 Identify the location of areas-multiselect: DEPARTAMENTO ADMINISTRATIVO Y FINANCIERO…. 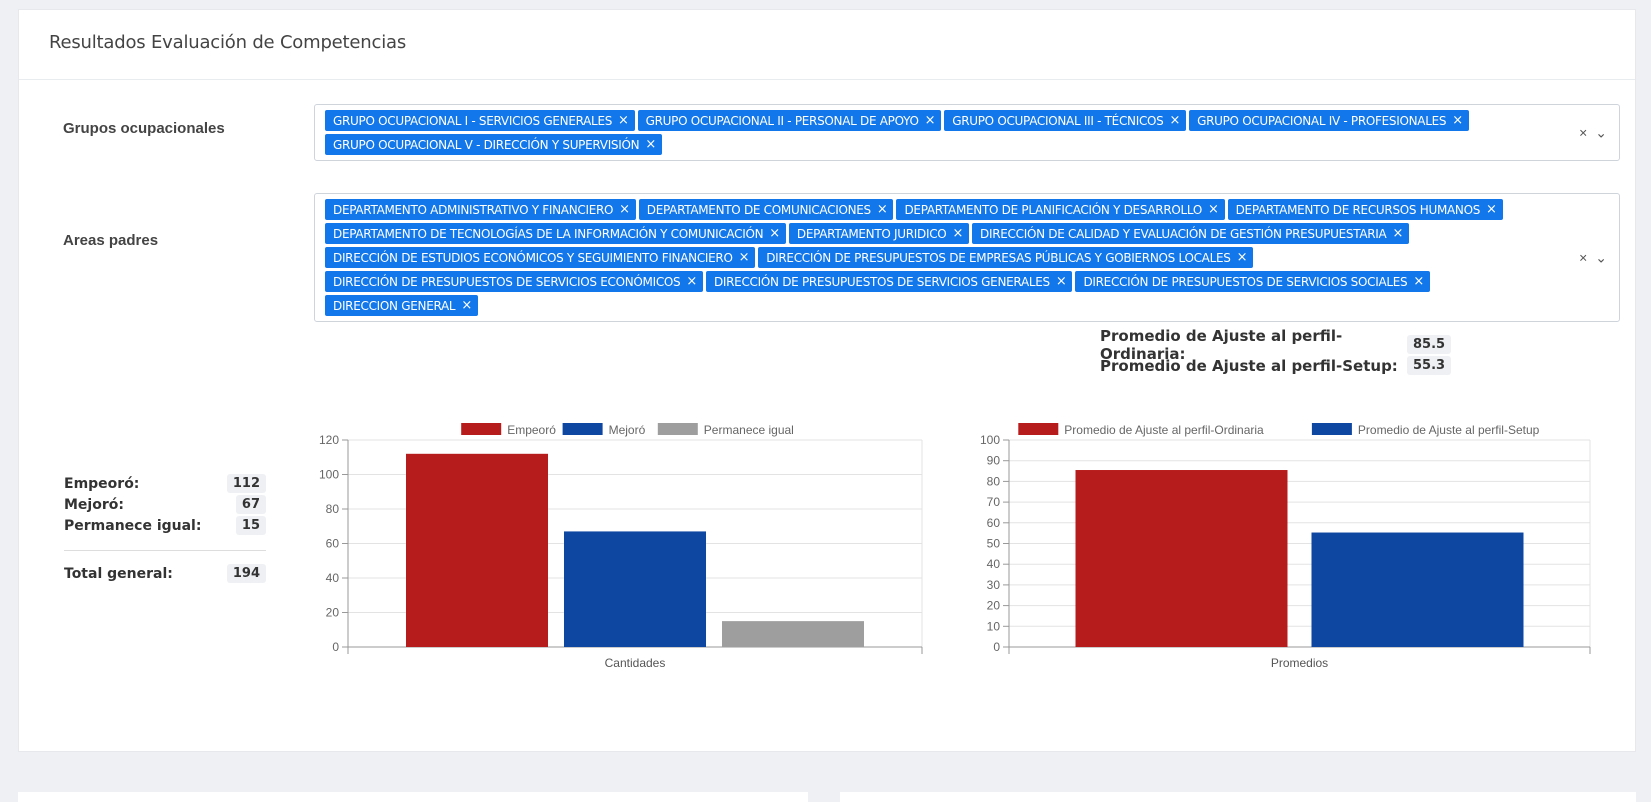
(967, 257).